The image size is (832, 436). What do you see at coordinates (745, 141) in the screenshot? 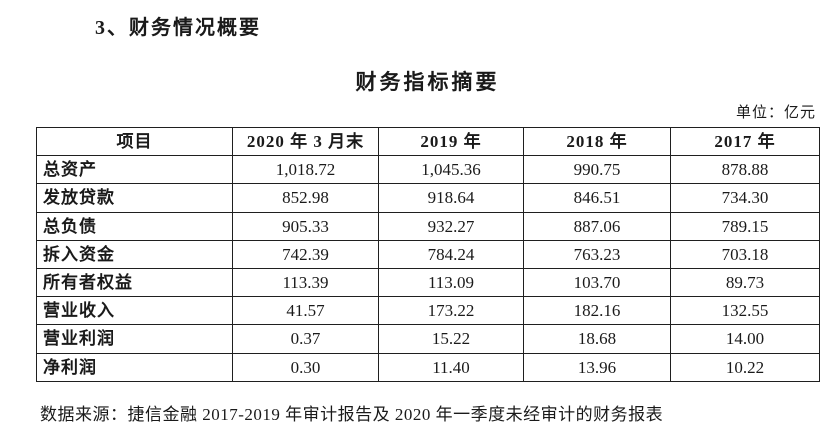
I see `header-cell-2017: 2017 年` at bounding box center [745, 141].